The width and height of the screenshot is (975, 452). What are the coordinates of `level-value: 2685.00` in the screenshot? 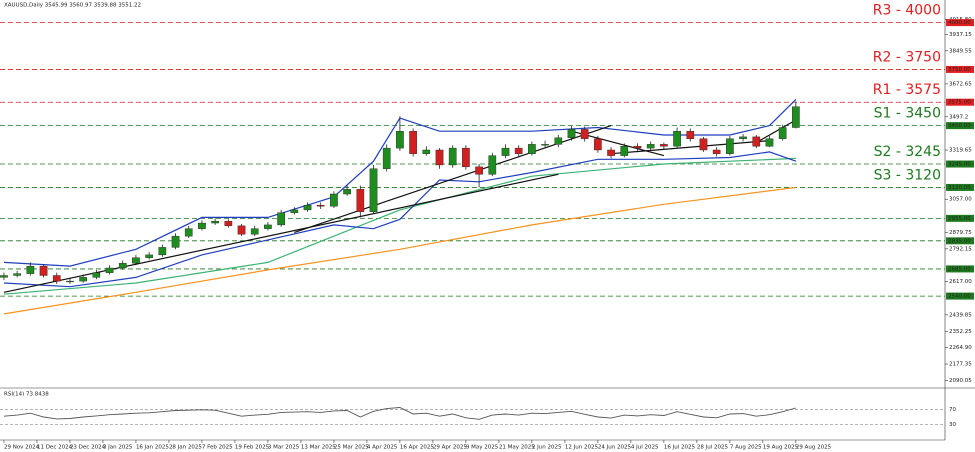 It's located at (959, 269).